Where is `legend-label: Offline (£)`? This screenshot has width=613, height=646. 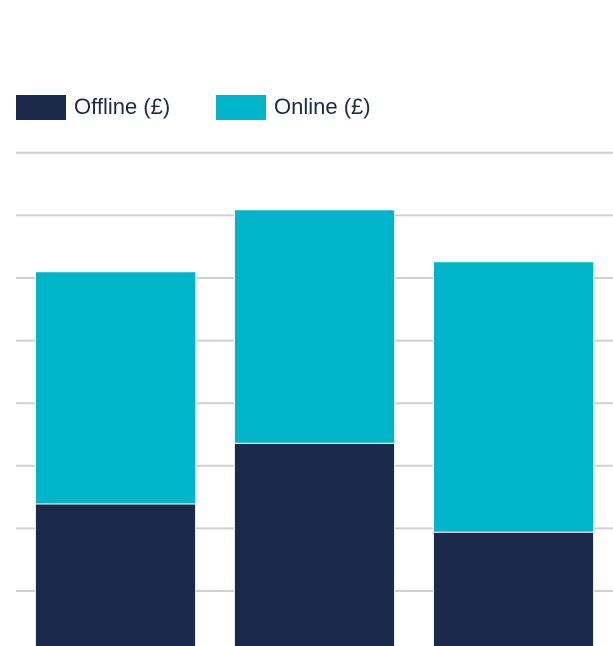 legend-label: Offline (£) is located at coordinates (122, 106).